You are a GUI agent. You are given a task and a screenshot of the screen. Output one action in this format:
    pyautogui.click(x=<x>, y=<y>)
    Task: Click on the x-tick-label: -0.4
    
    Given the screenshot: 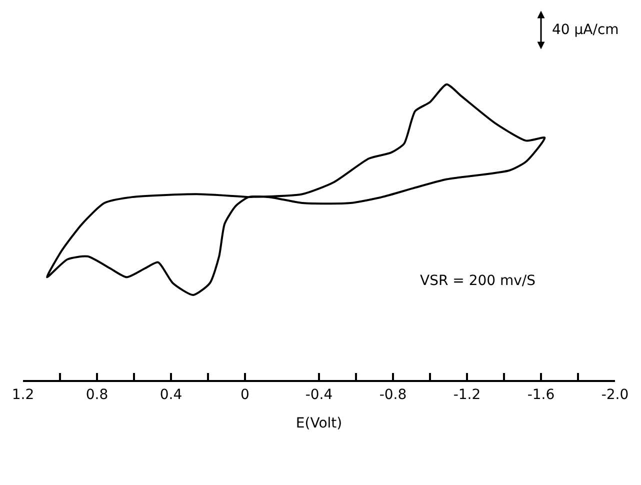 What is the action you would take?
    pyautogui.click(x=319, y=394)
    